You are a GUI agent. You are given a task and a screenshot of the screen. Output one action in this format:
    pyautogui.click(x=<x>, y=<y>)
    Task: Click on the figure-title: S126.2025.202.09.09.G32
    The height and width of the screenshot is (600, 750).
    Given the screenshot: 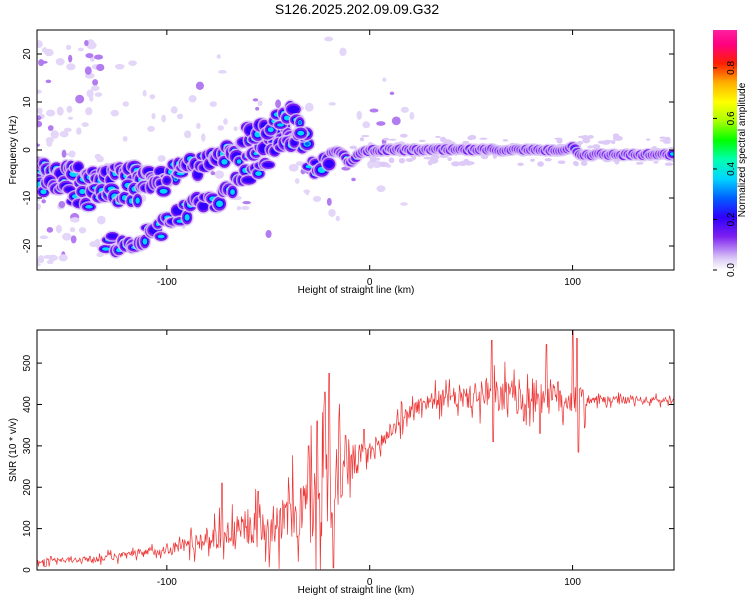 What is the action you would take?
    pyautogui.click(x=357, y=9)
    